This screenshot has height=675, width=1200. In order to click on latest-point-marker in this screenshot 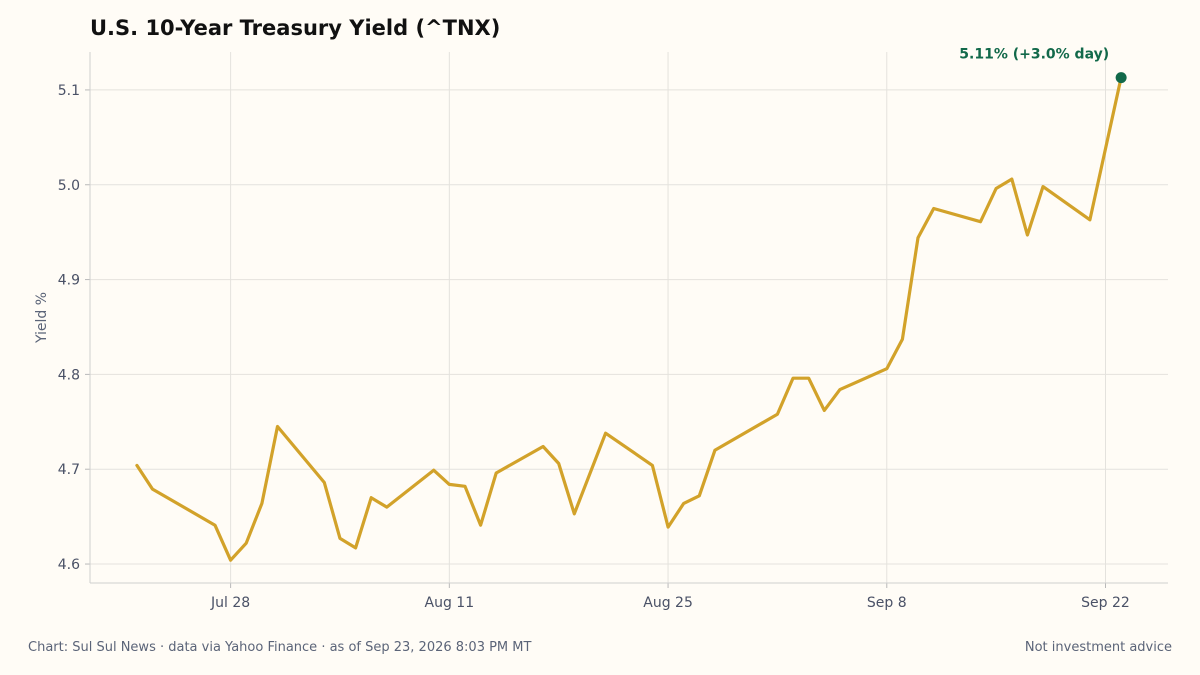, I will do `click(1121, 78)`.